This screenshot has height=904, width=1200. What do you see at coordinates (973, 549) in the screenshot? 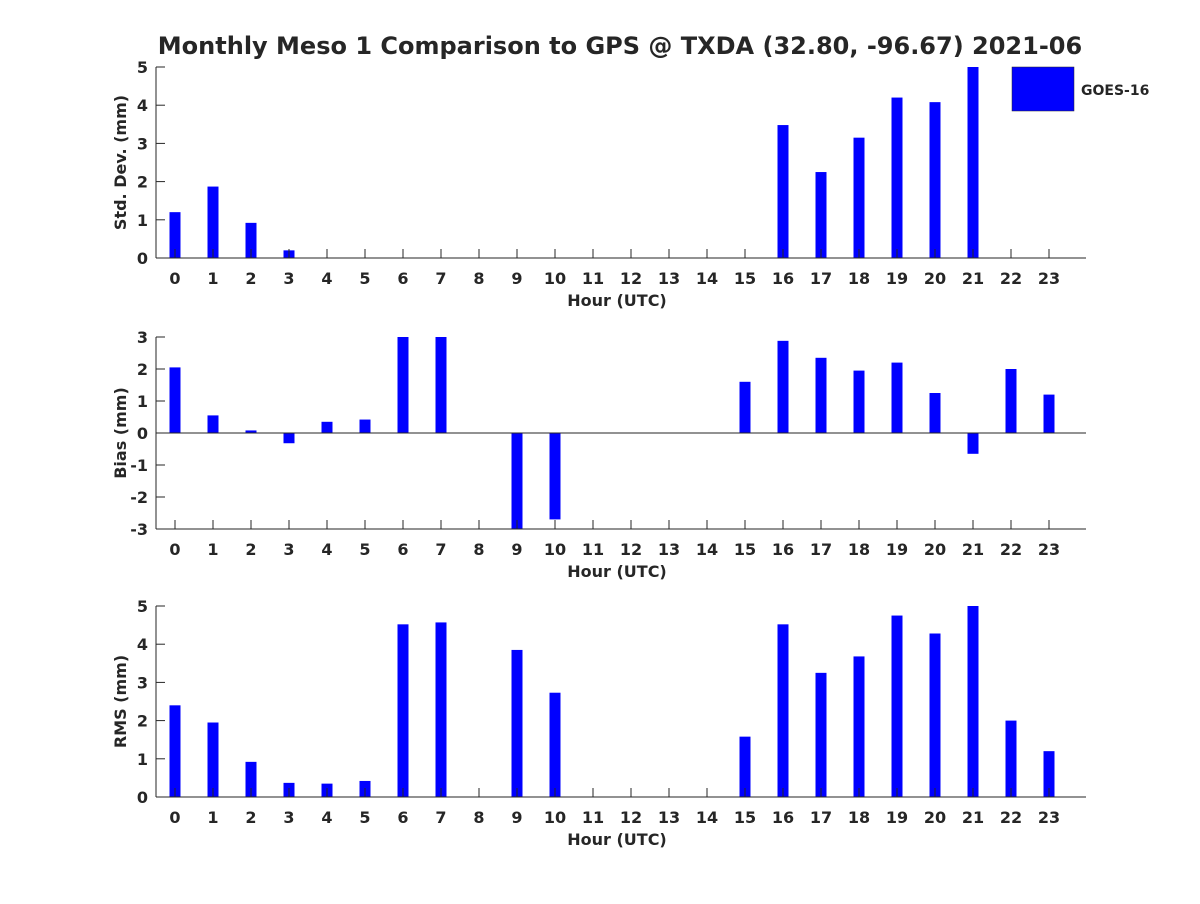
I see `x-tick-label-panel2: 21` at bounding box center [973, 549].